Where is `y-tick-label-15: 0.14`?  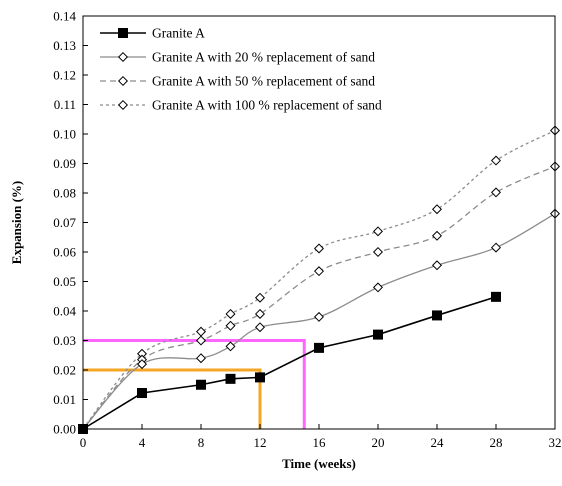
y-tick-label-15: 0.14 is located at coordinates (64, 16).